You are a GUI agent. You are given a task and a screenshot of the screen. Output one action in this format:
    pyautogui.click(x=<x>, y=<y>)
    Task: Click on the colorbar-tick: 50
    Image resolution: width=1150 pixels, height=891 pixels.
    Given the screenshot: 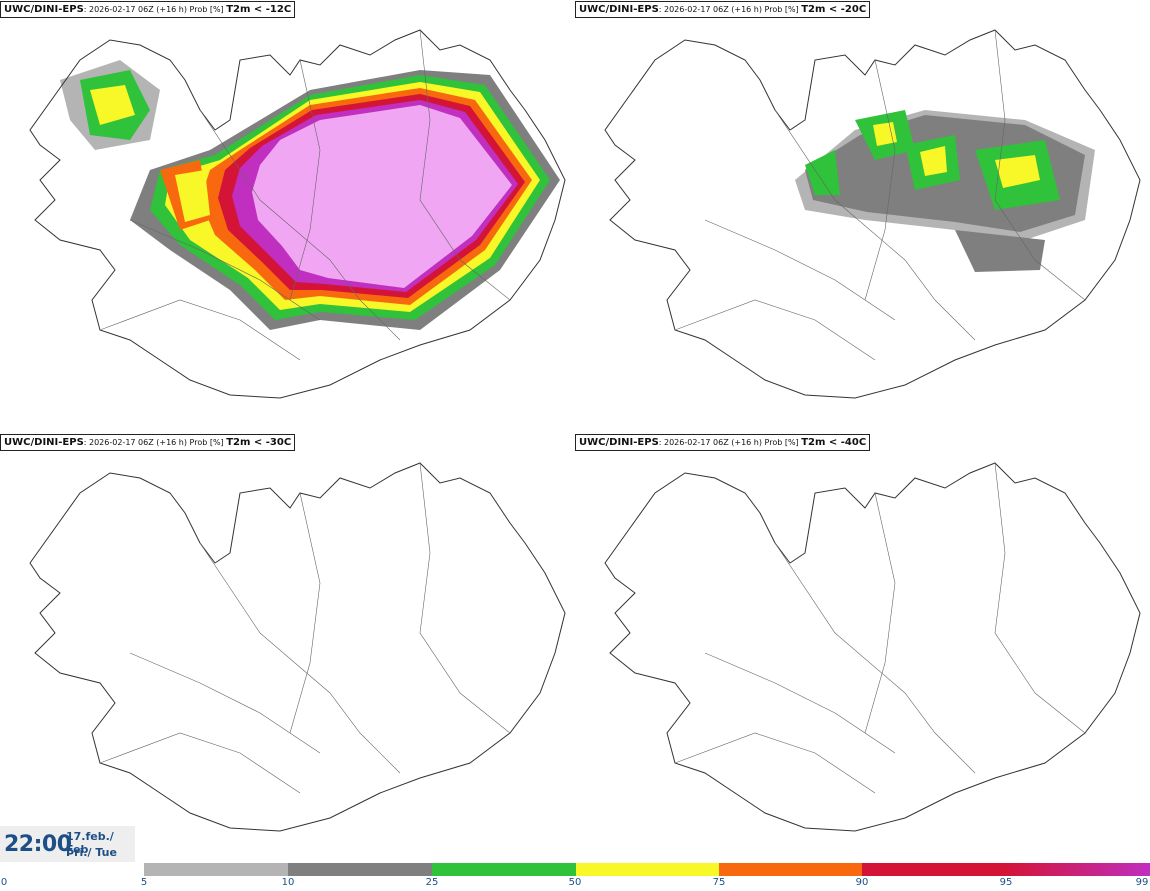 What is the action you would take?
    pyautogui.click(x=575, y=882)
    